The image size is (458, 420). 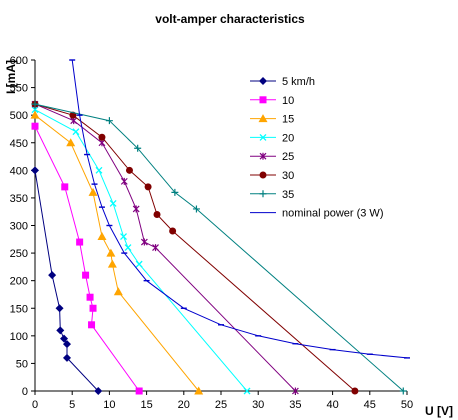 What do you see at coordinates (19, 116) in the screenshot?
I see `y-tick-label: 500` at bounding box center [19, 116].